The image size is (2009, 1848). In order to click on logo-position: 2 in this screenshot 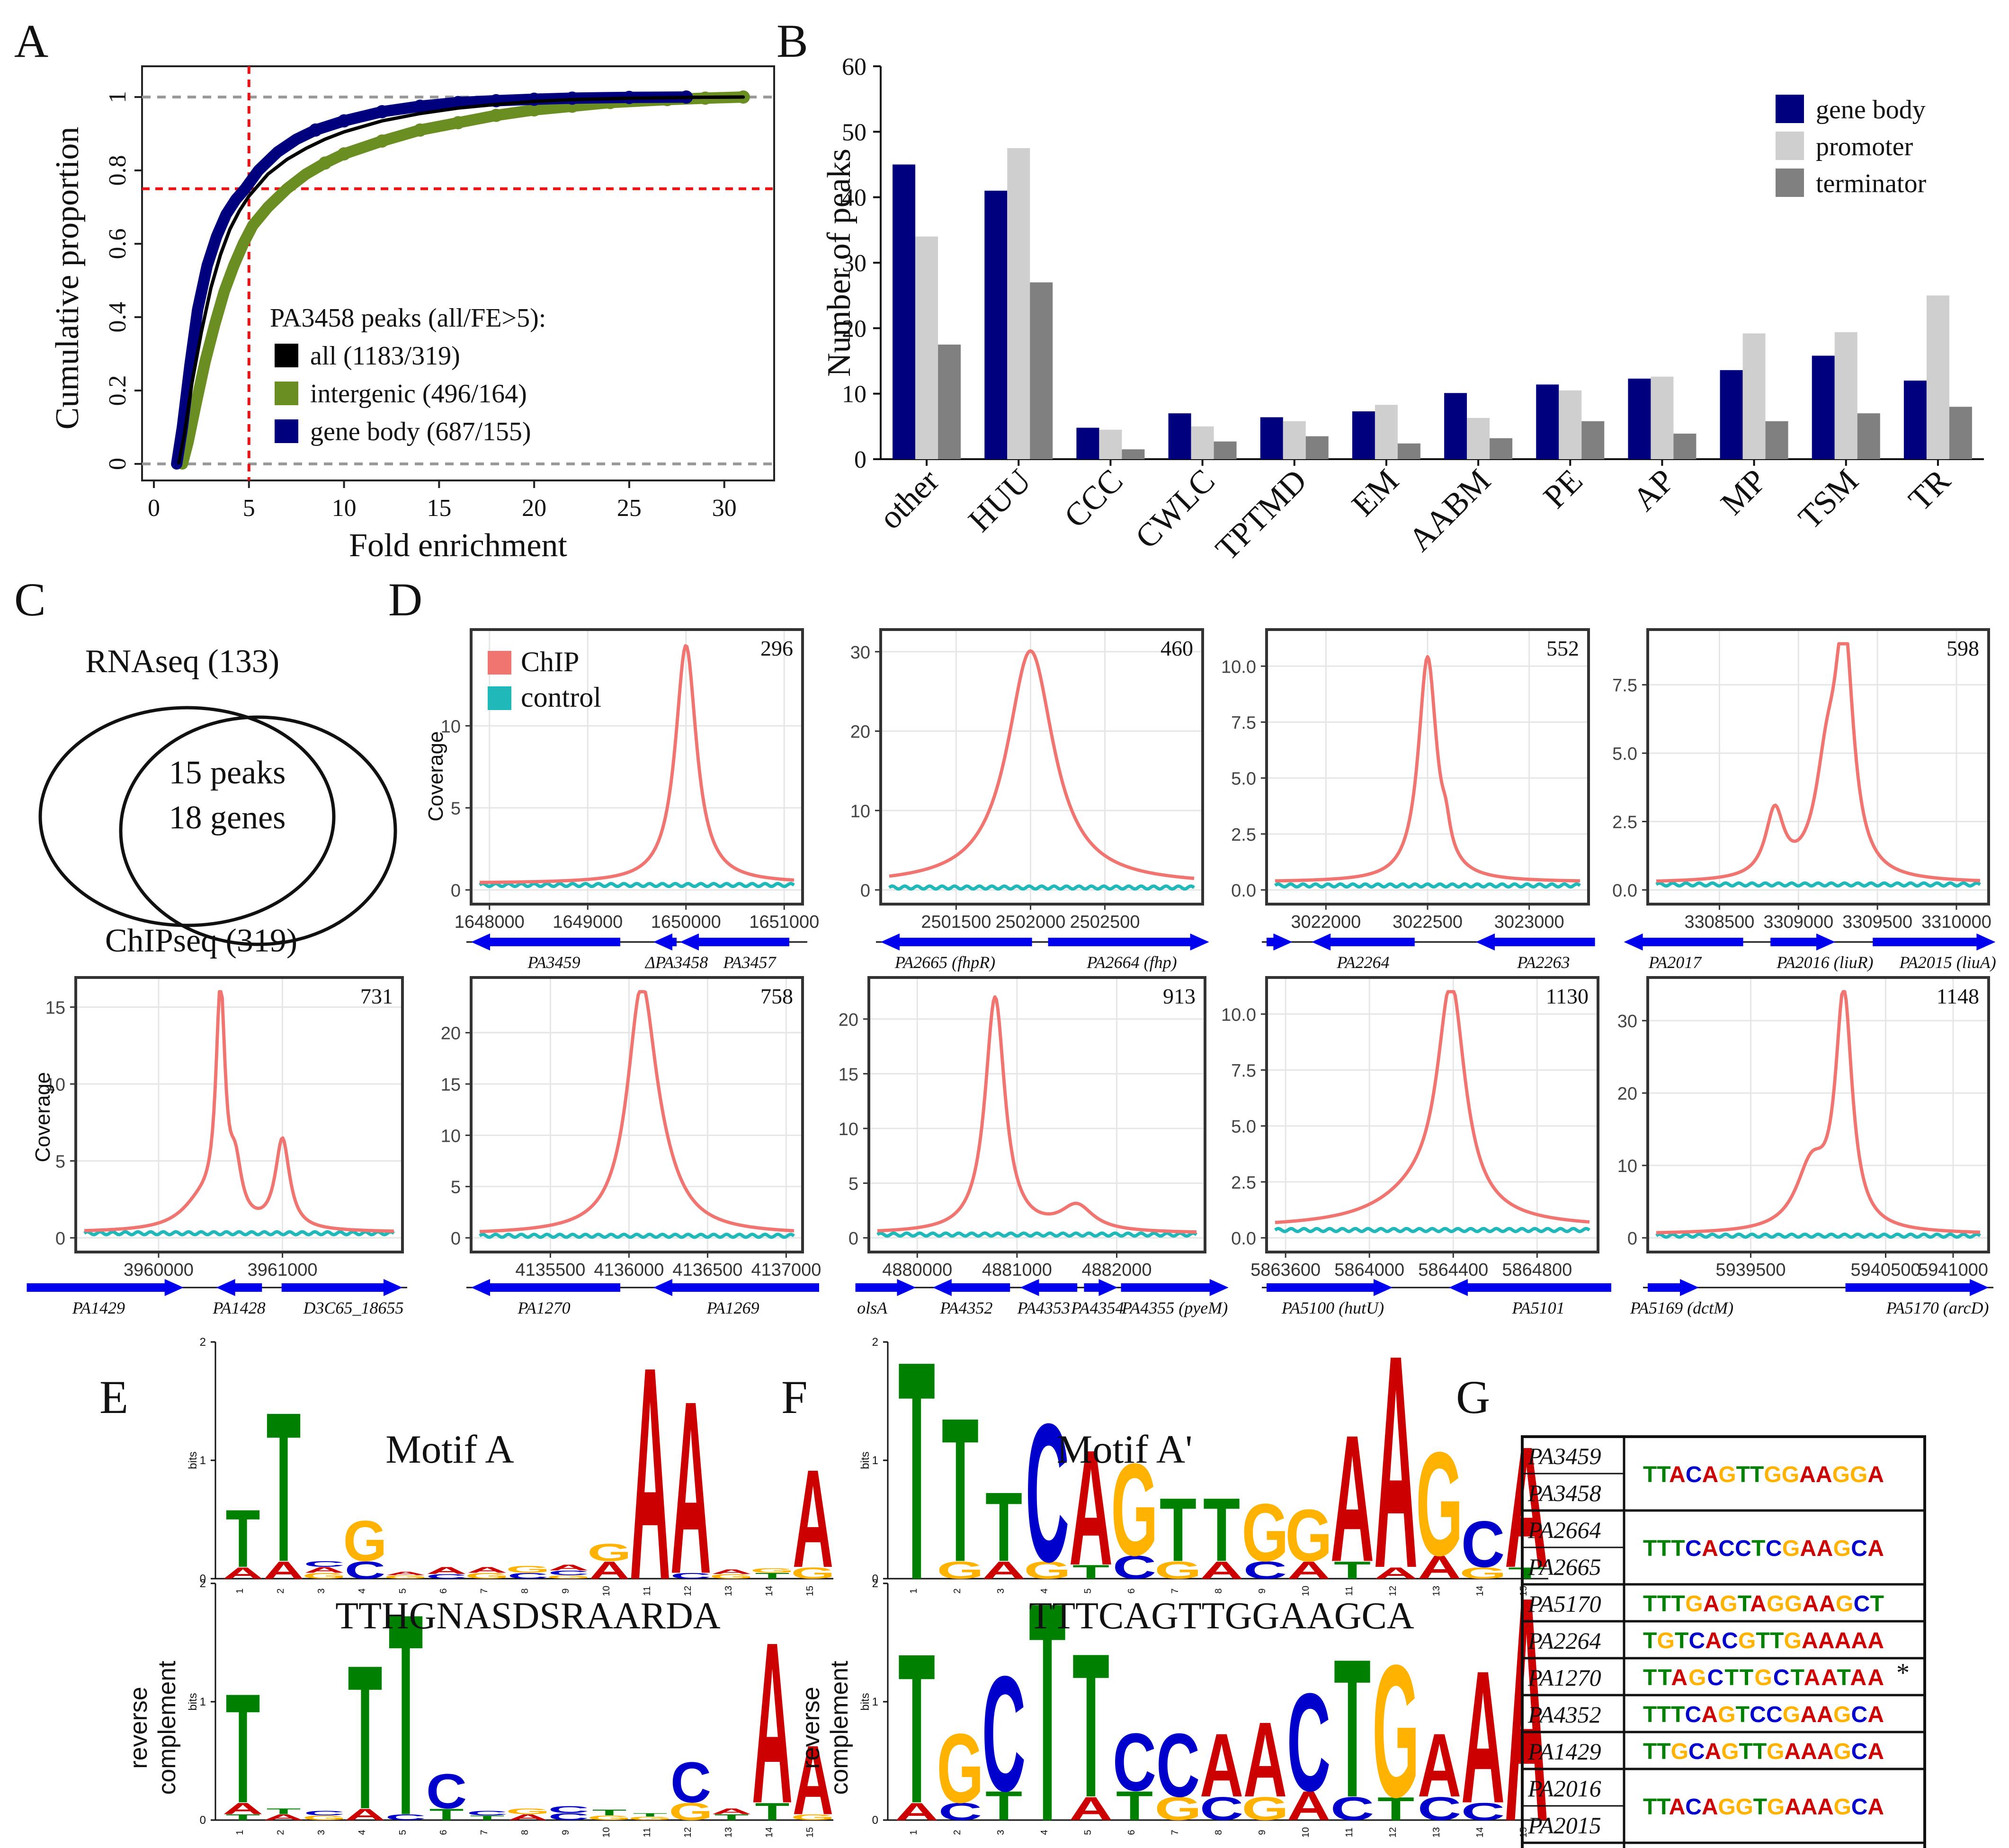, I will do `click(957, 1832)`.